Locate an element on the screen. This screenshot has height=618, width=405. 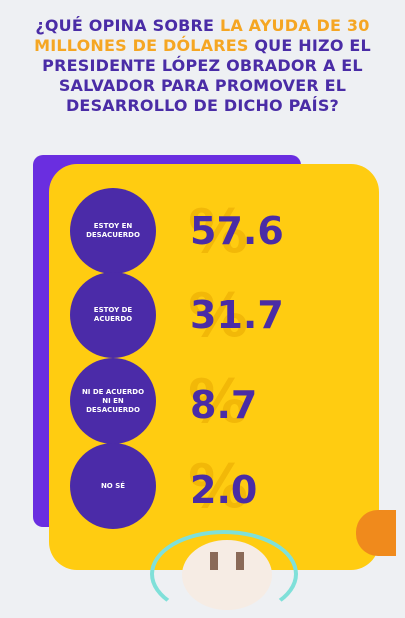
result-row: NI DE ACUERDO NI EN DESACUERDO% 8.7 is located at coordinates (202, 401).